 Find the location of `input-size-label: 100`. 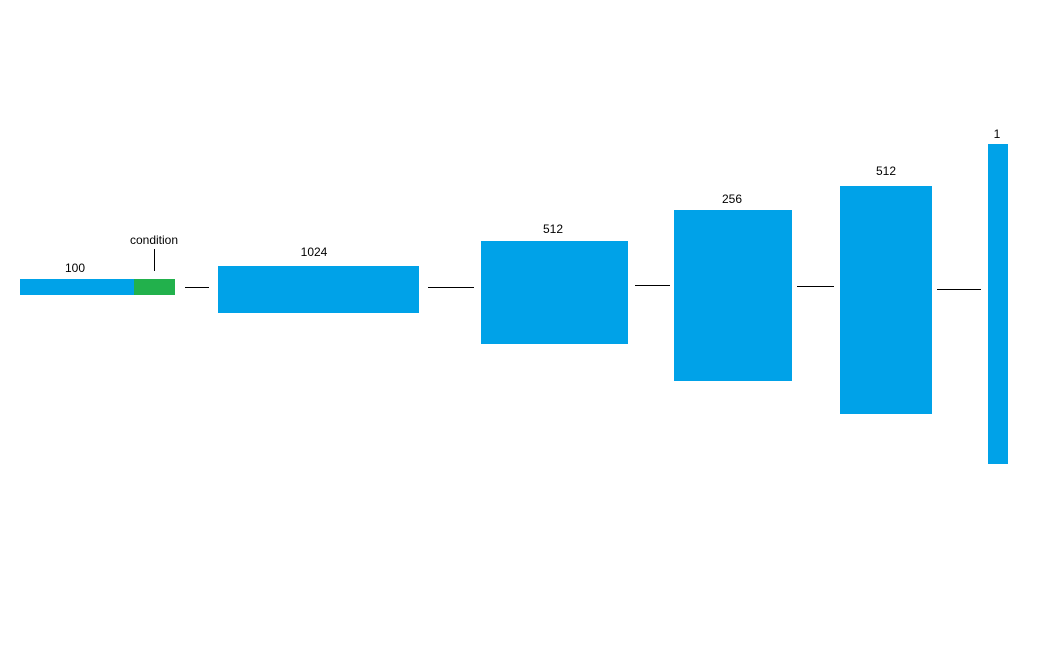

input-size-label: 100 is located at coordinates (75, 268).